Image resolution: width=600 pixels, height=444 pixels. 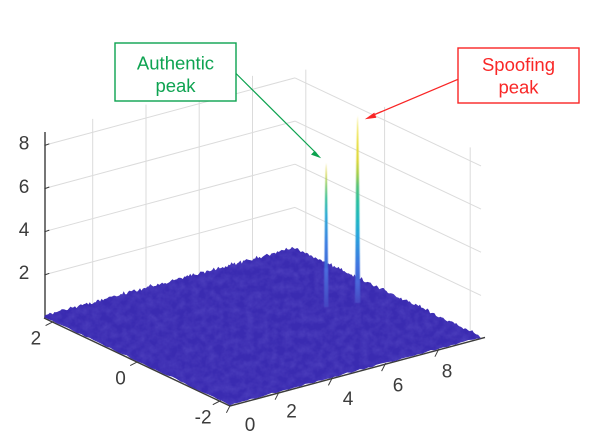 I want to click on svg-text: Authentic, so click(x=175, y=63).